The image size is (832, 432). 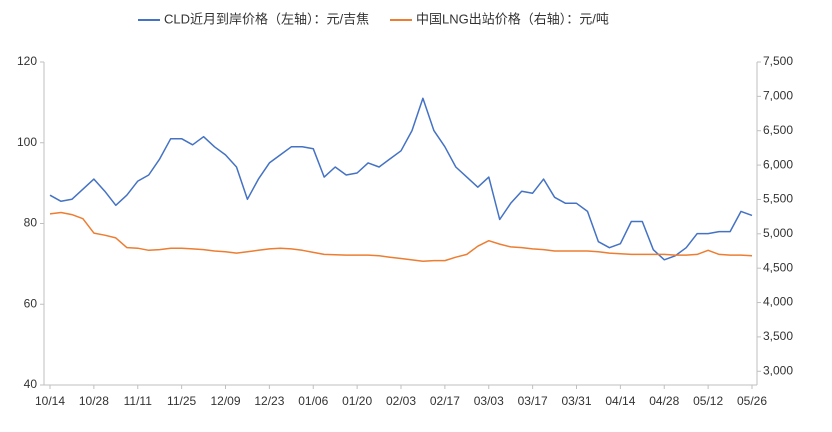 I want to click on y2-tick-label: 6,000, so click(x=778, y=164).